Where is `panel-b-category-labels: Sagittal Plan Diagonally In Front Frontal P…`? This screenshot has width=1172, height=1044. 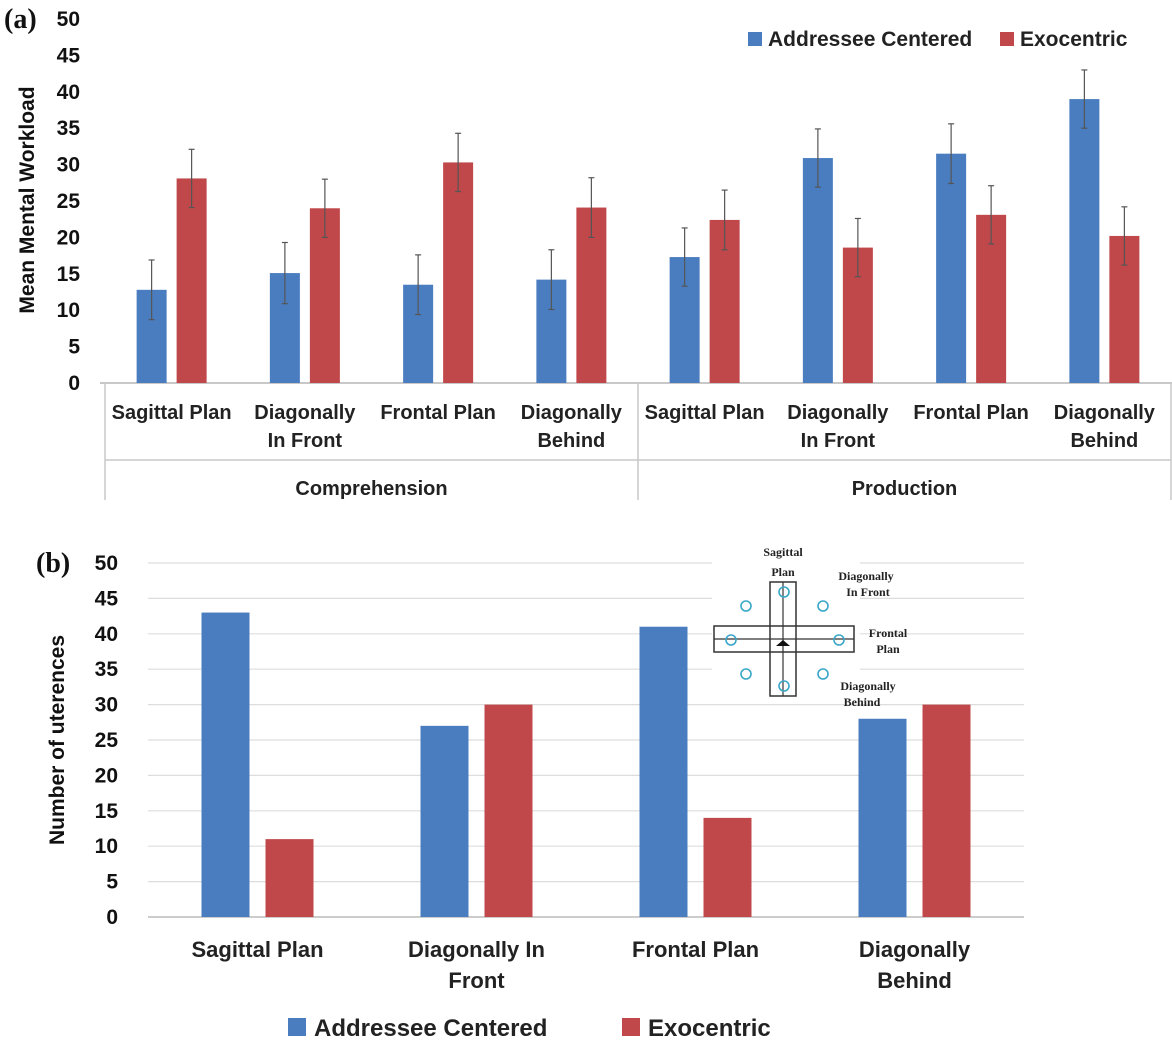
panel-b-category-labels: Sagittal Plan Diagonally In Front Frontal P… is located at coordinates (580, 965).